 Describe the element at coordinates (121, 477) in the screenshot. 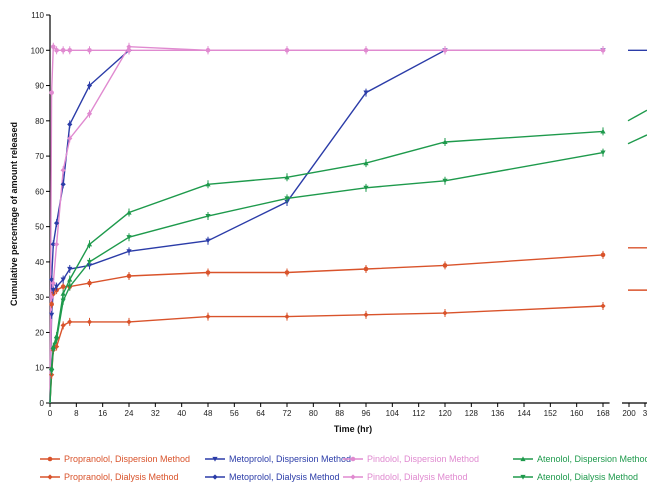

I see `legend-label: Propranolol, Dialysis Method` at that location.